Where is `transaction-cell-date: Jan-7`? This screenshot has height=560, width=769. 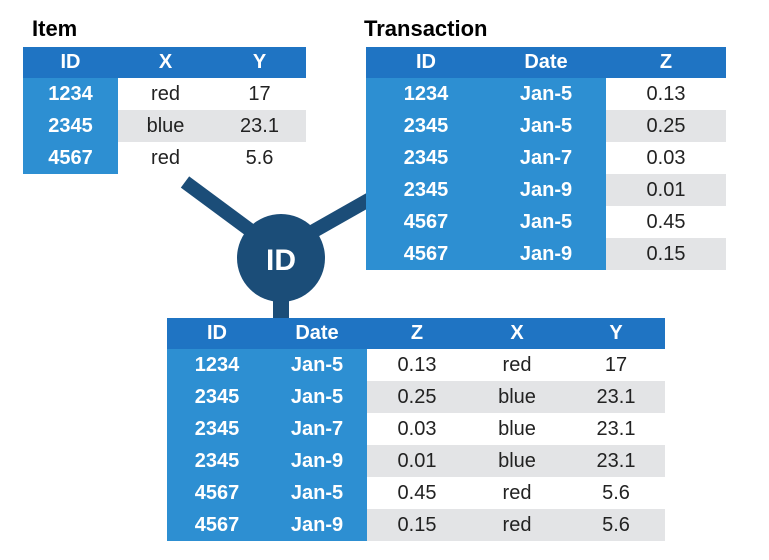
transaction-cell-date: Jan-7 is located at coordinates (546, 158).